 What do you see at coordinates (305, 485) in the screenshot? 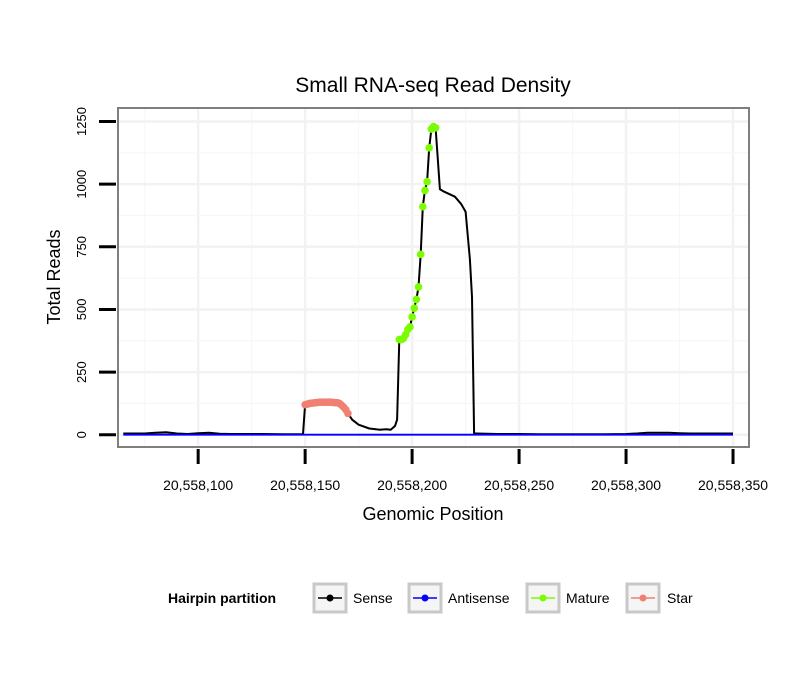
I see `x-tick-label: 20,558,150` at bounding box center [305, 485].